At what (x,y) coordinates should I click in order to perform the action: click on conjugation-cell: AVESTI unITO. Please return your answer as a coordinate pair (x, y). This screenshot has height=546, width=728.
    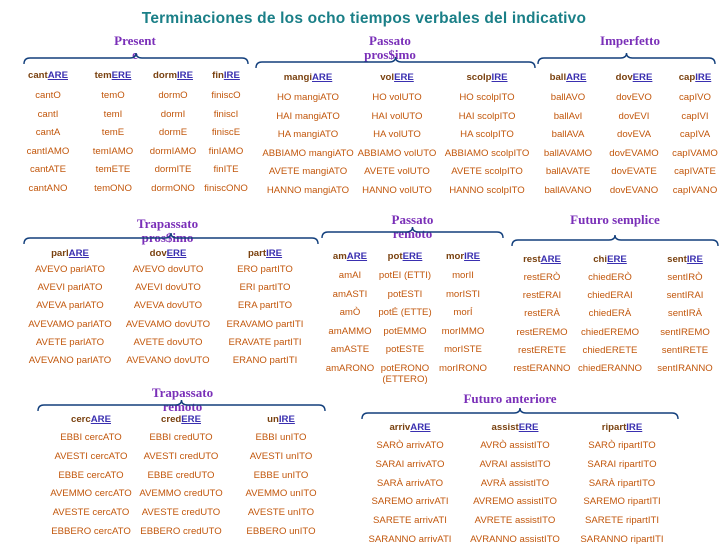
    Looking at the image, I should click on (281, 456).